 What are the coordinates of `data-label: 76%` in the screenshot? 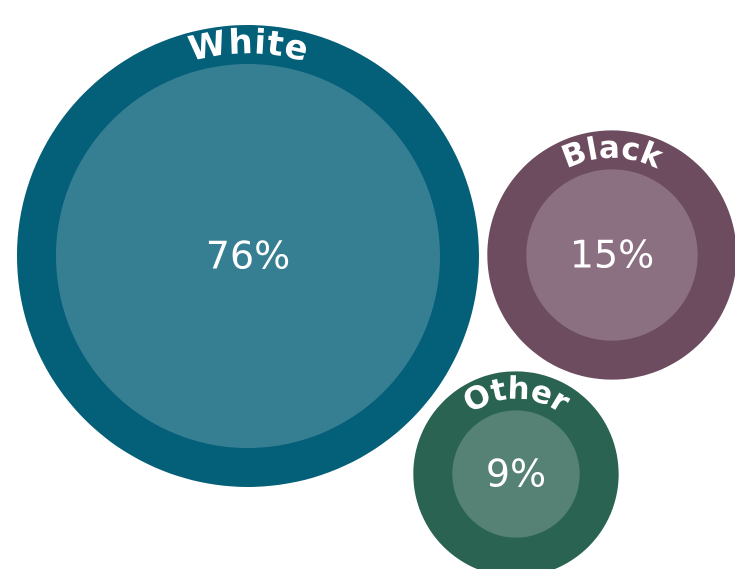 It's located at (248, 255).